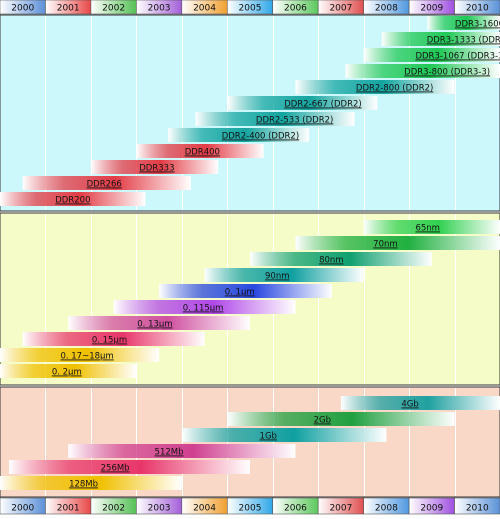  Describe the element at coordinates (277, 277) in the screenshot. I see `process-nodes-label: 90nm` at that location.